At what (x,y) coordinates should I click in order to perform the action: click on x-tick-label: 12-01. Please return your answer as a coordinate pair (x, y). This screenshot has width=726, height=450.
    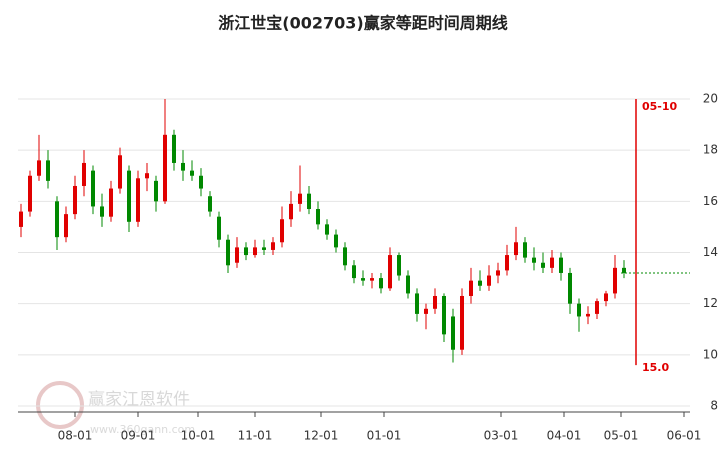
    Looking at the image, I should click on (321, 436).